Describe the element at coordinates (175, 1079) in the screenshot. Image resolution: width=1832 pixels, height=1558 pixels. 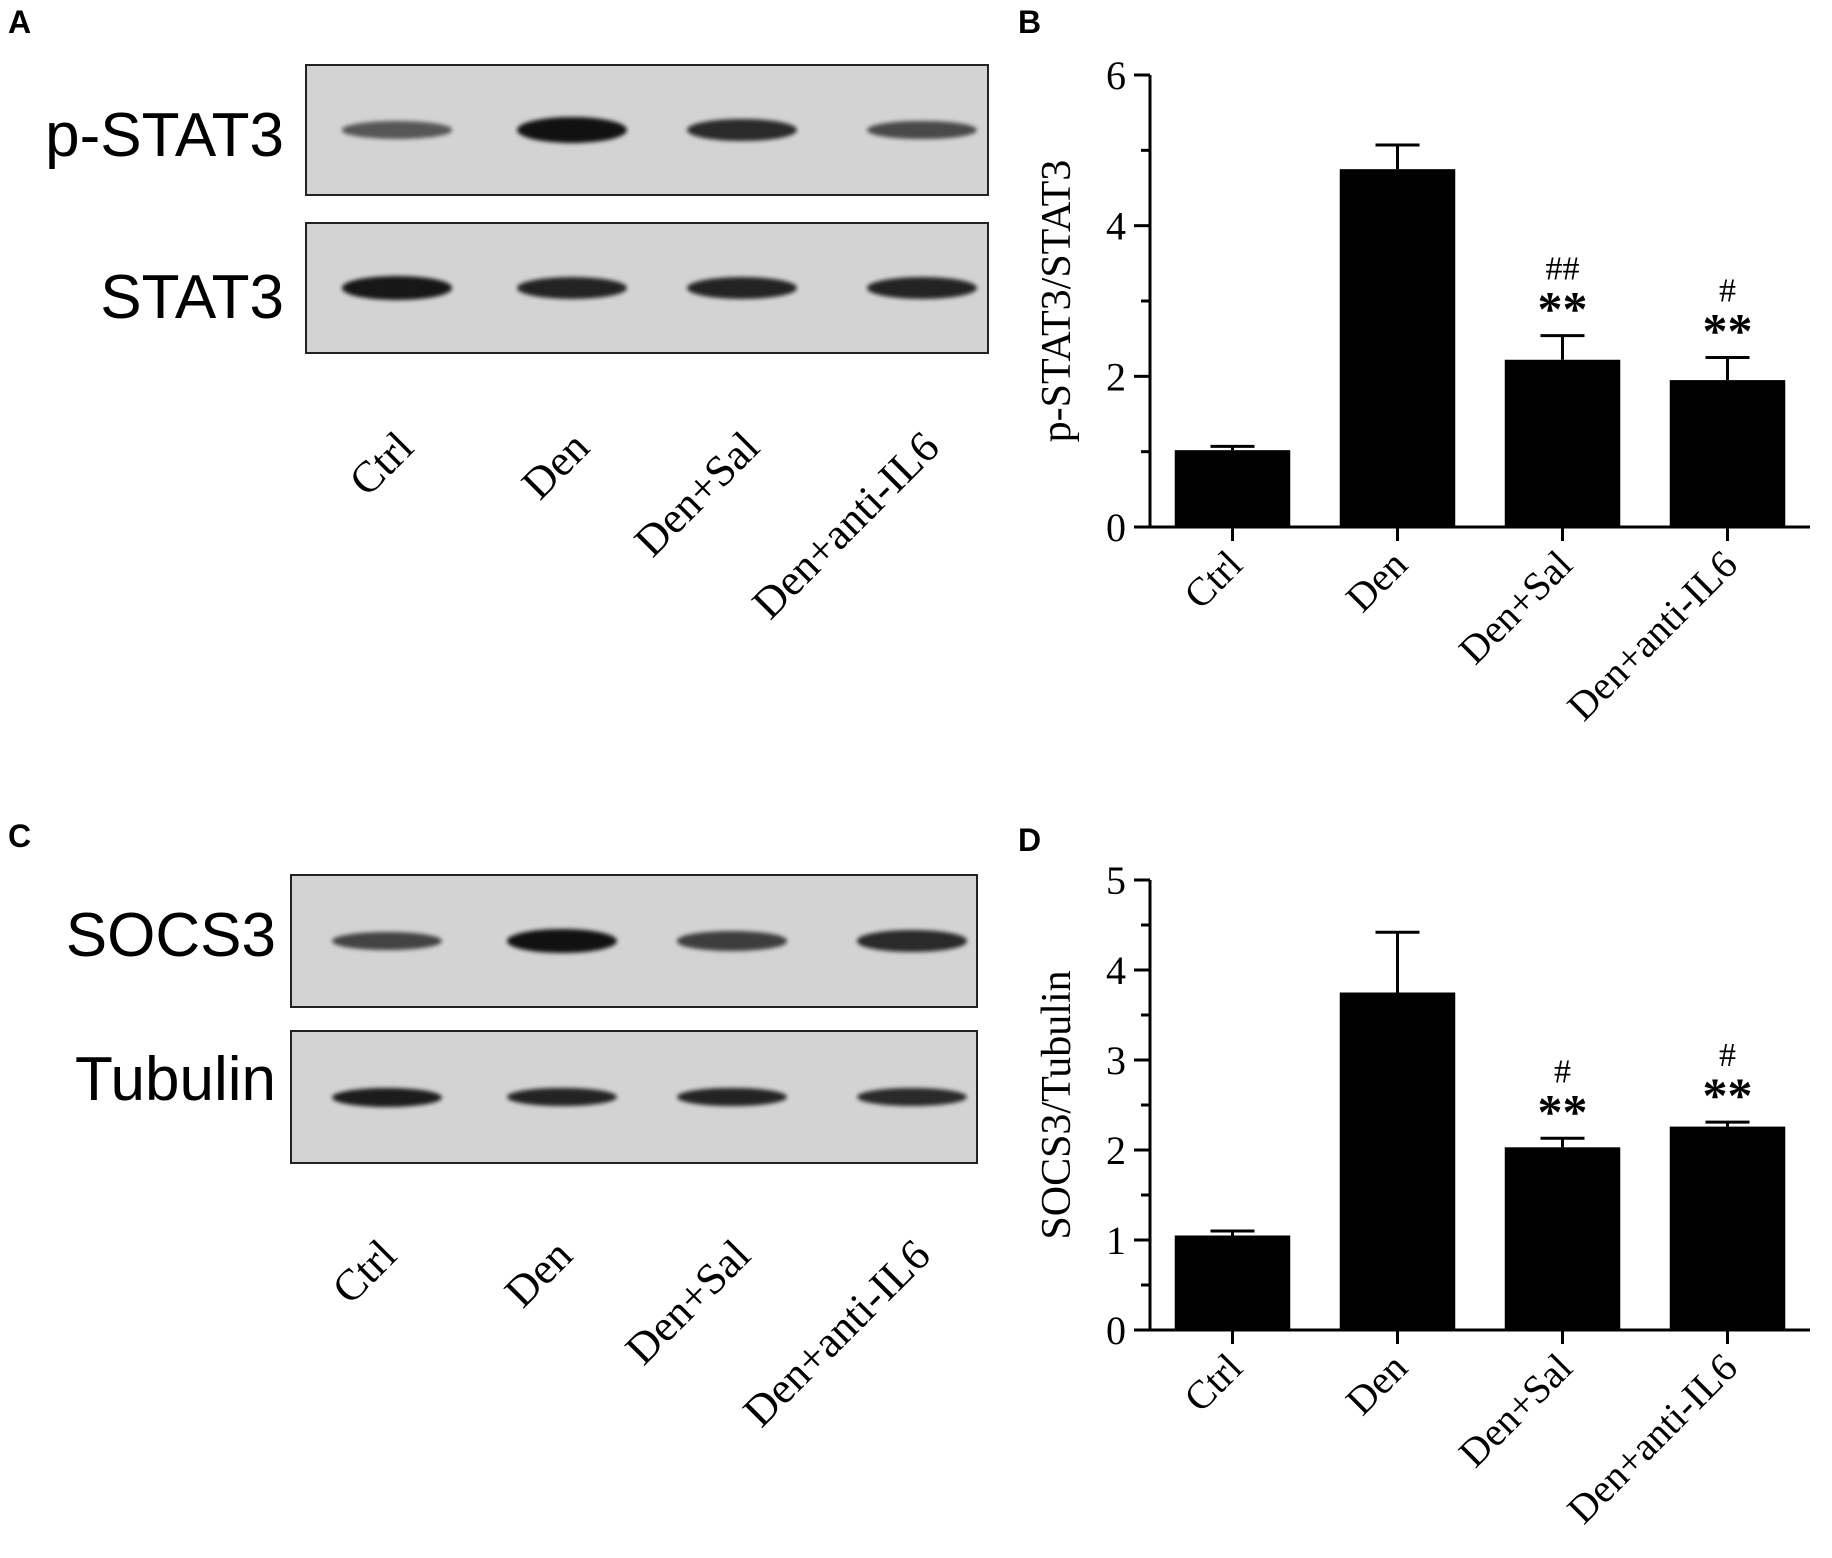
I see `blot-label-tubulin: Tubulin` at that location.